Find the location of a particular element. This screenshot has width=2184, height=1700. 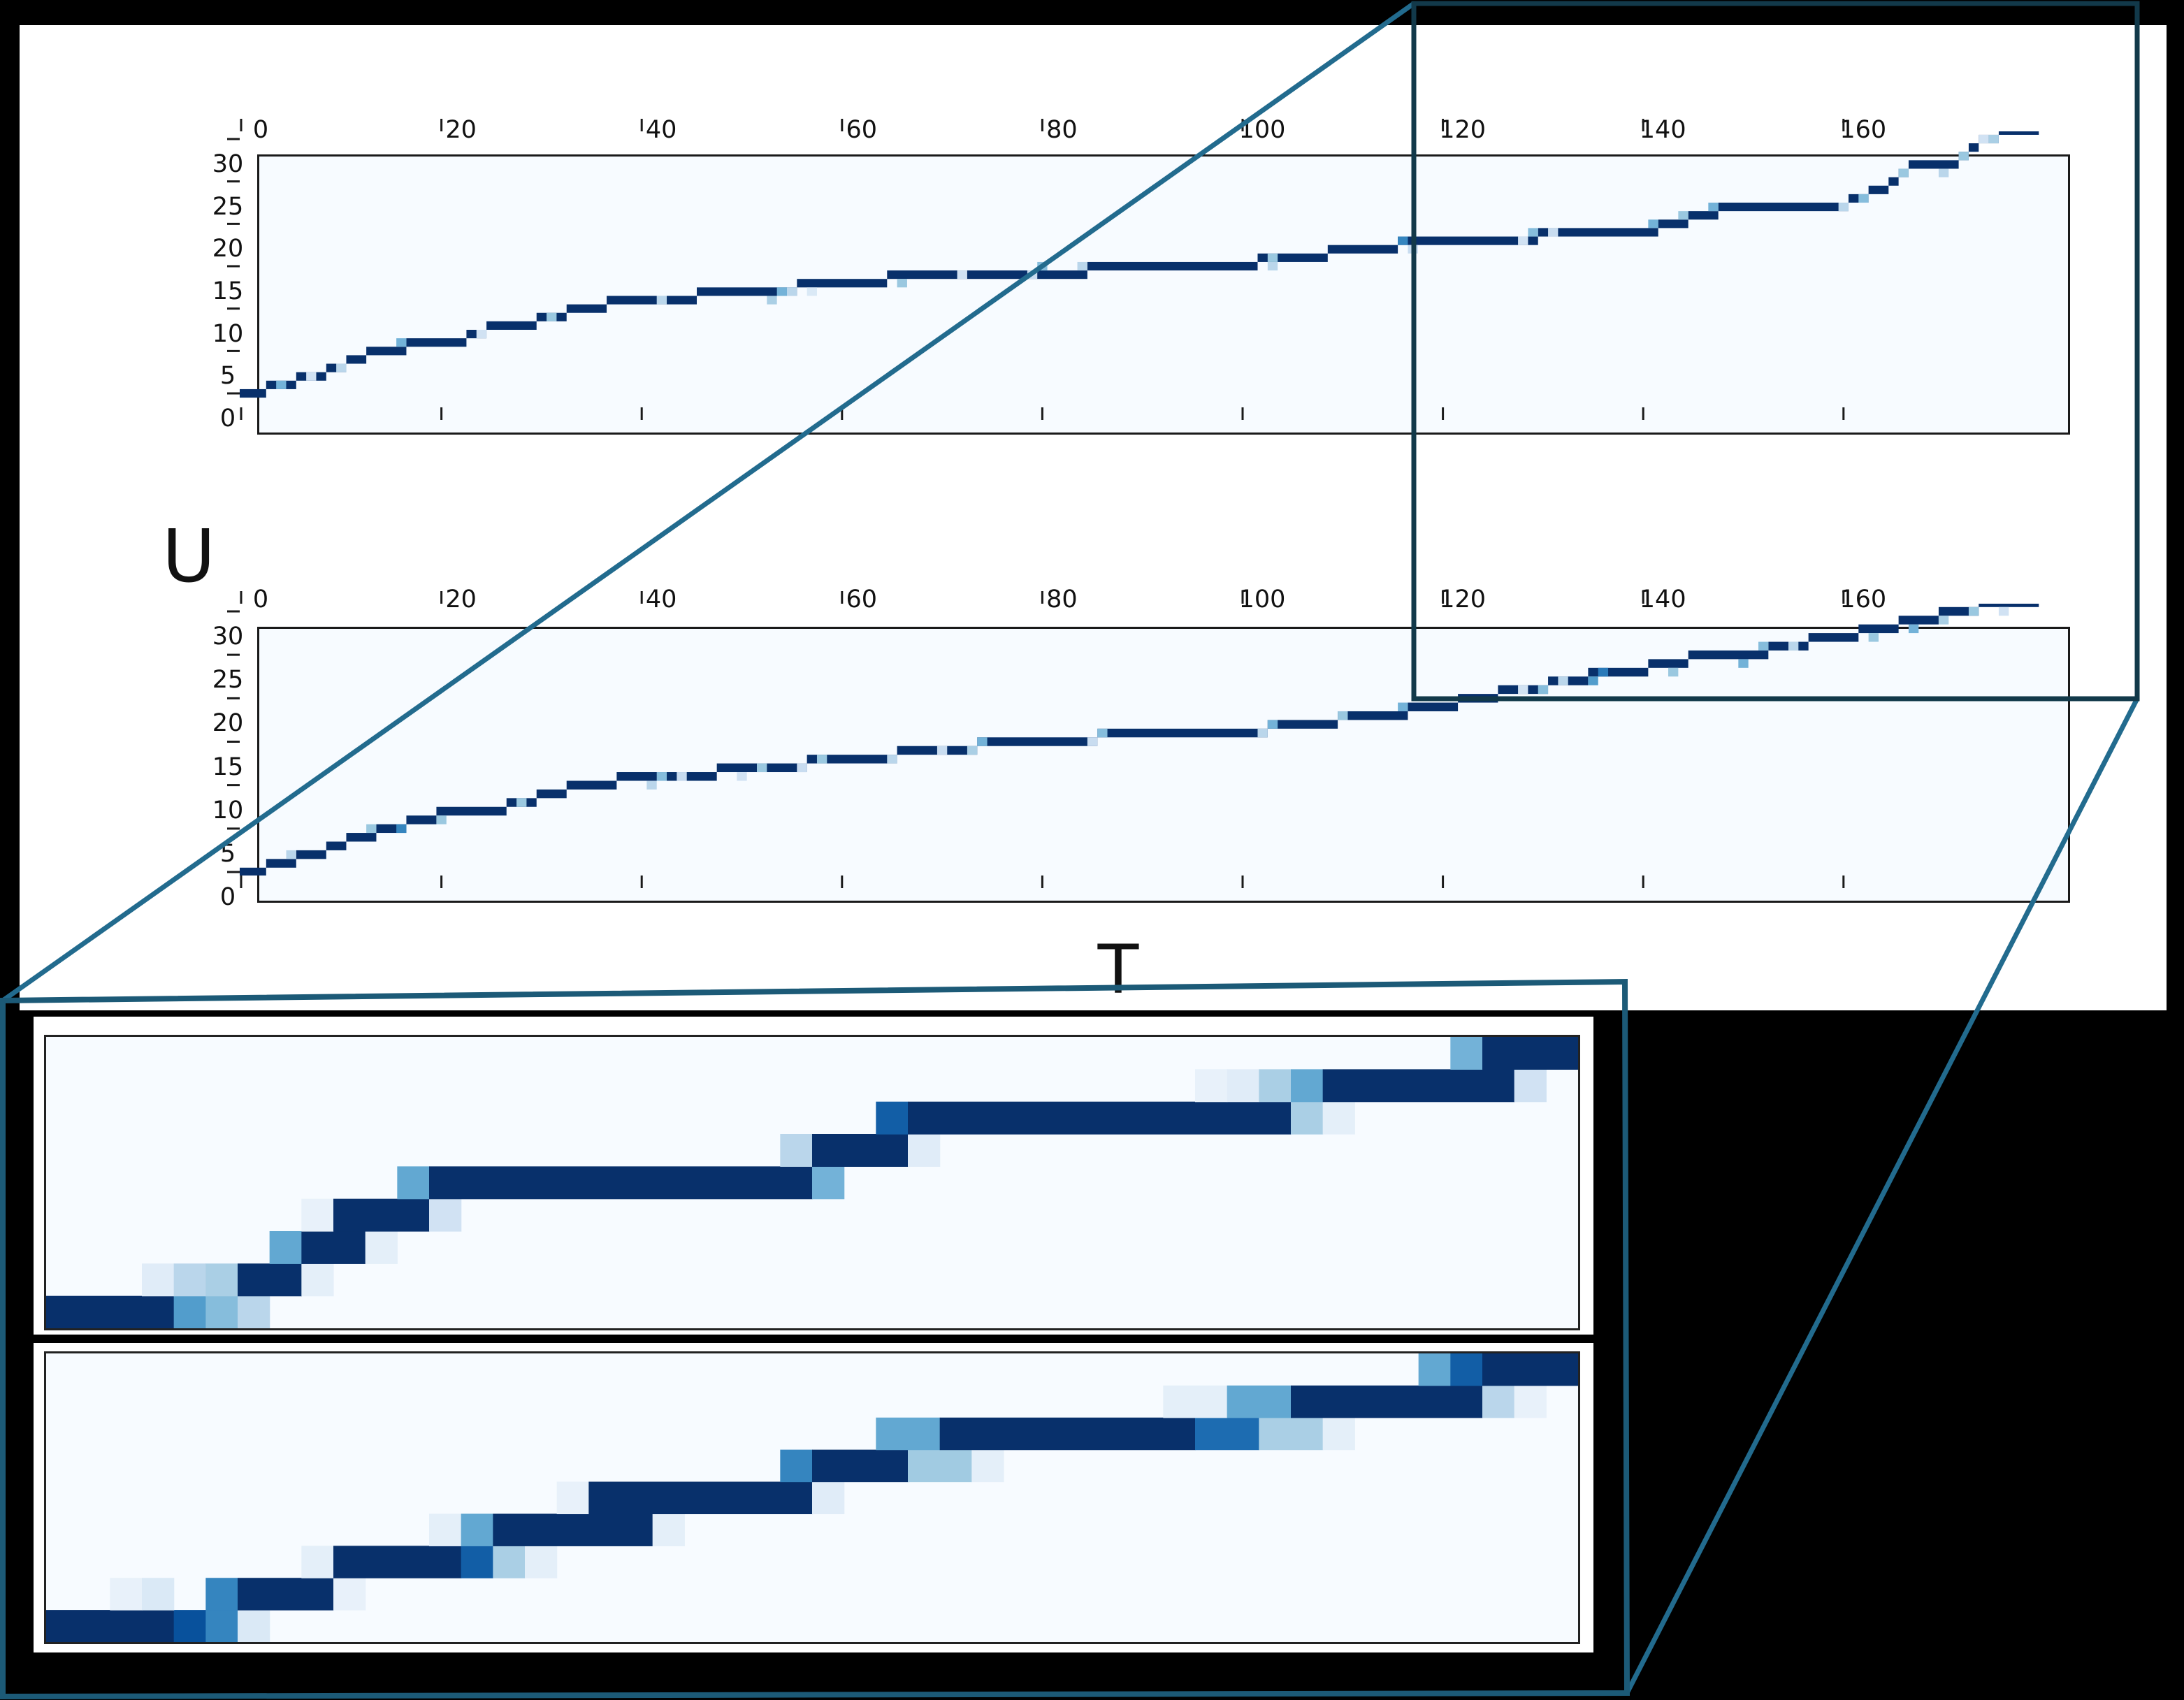

alignment-plot-bottom is located at coordinates (1163, 765).